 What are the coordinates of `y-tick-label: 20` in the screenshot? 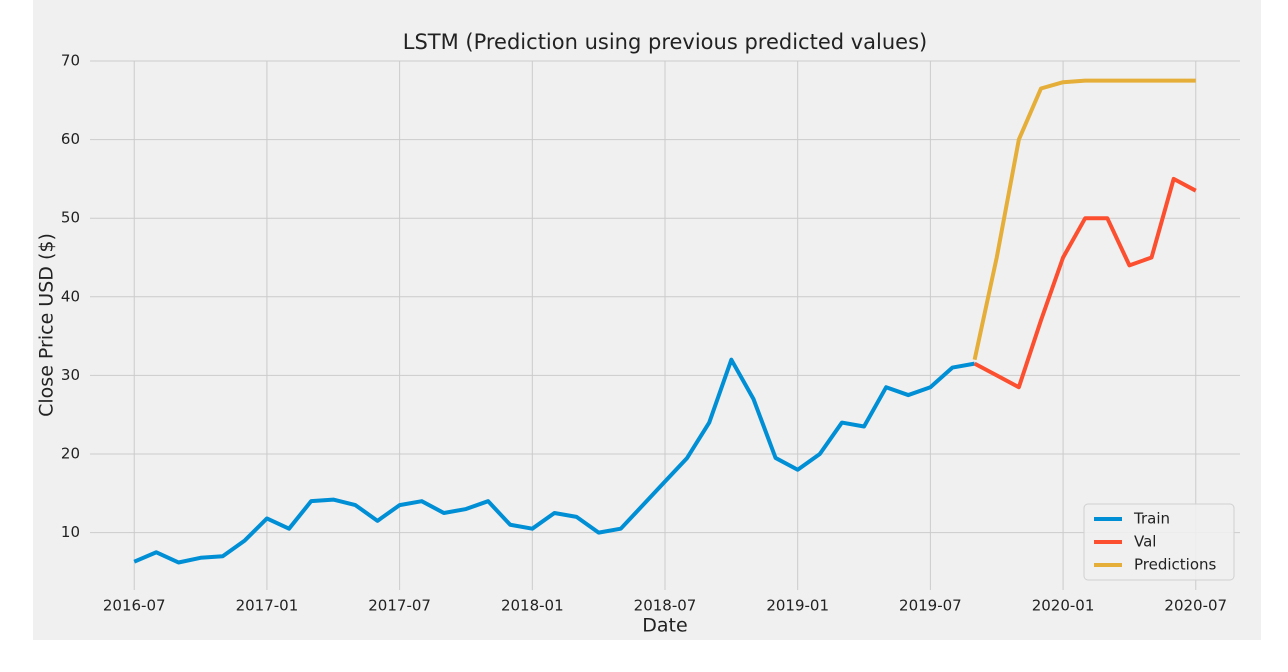 It's located at (70, 454).